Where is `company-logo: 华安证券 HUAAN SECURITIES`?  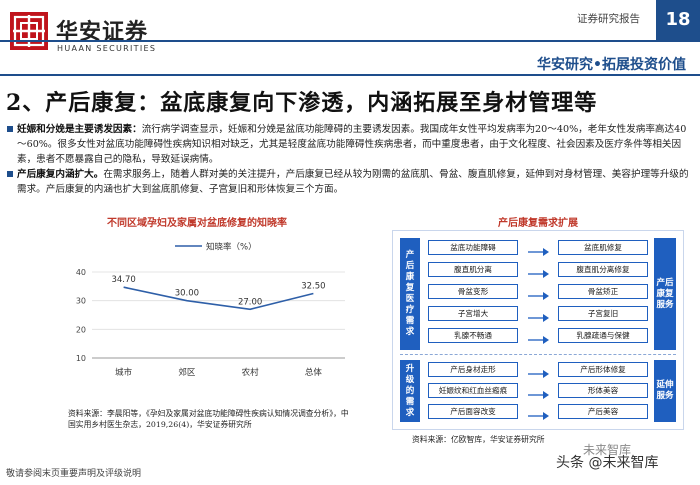 company-logo: 华安证券 HUAAN SECURITIES is located at coordinates (89, 37).